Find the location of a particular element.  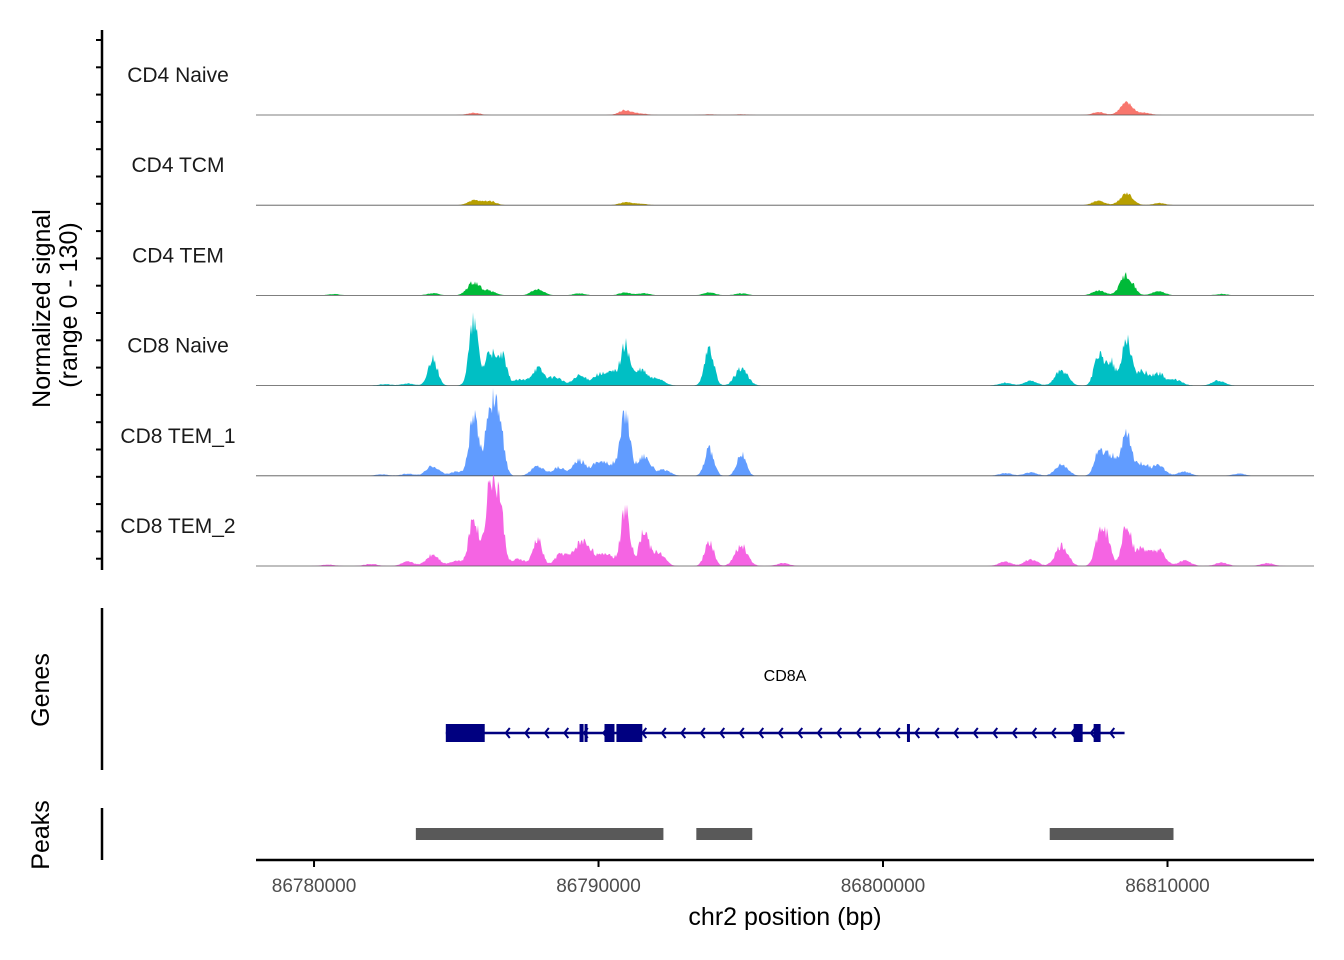

track-cd4-naive: CD4 Naive is located at coordinates (720, 90).